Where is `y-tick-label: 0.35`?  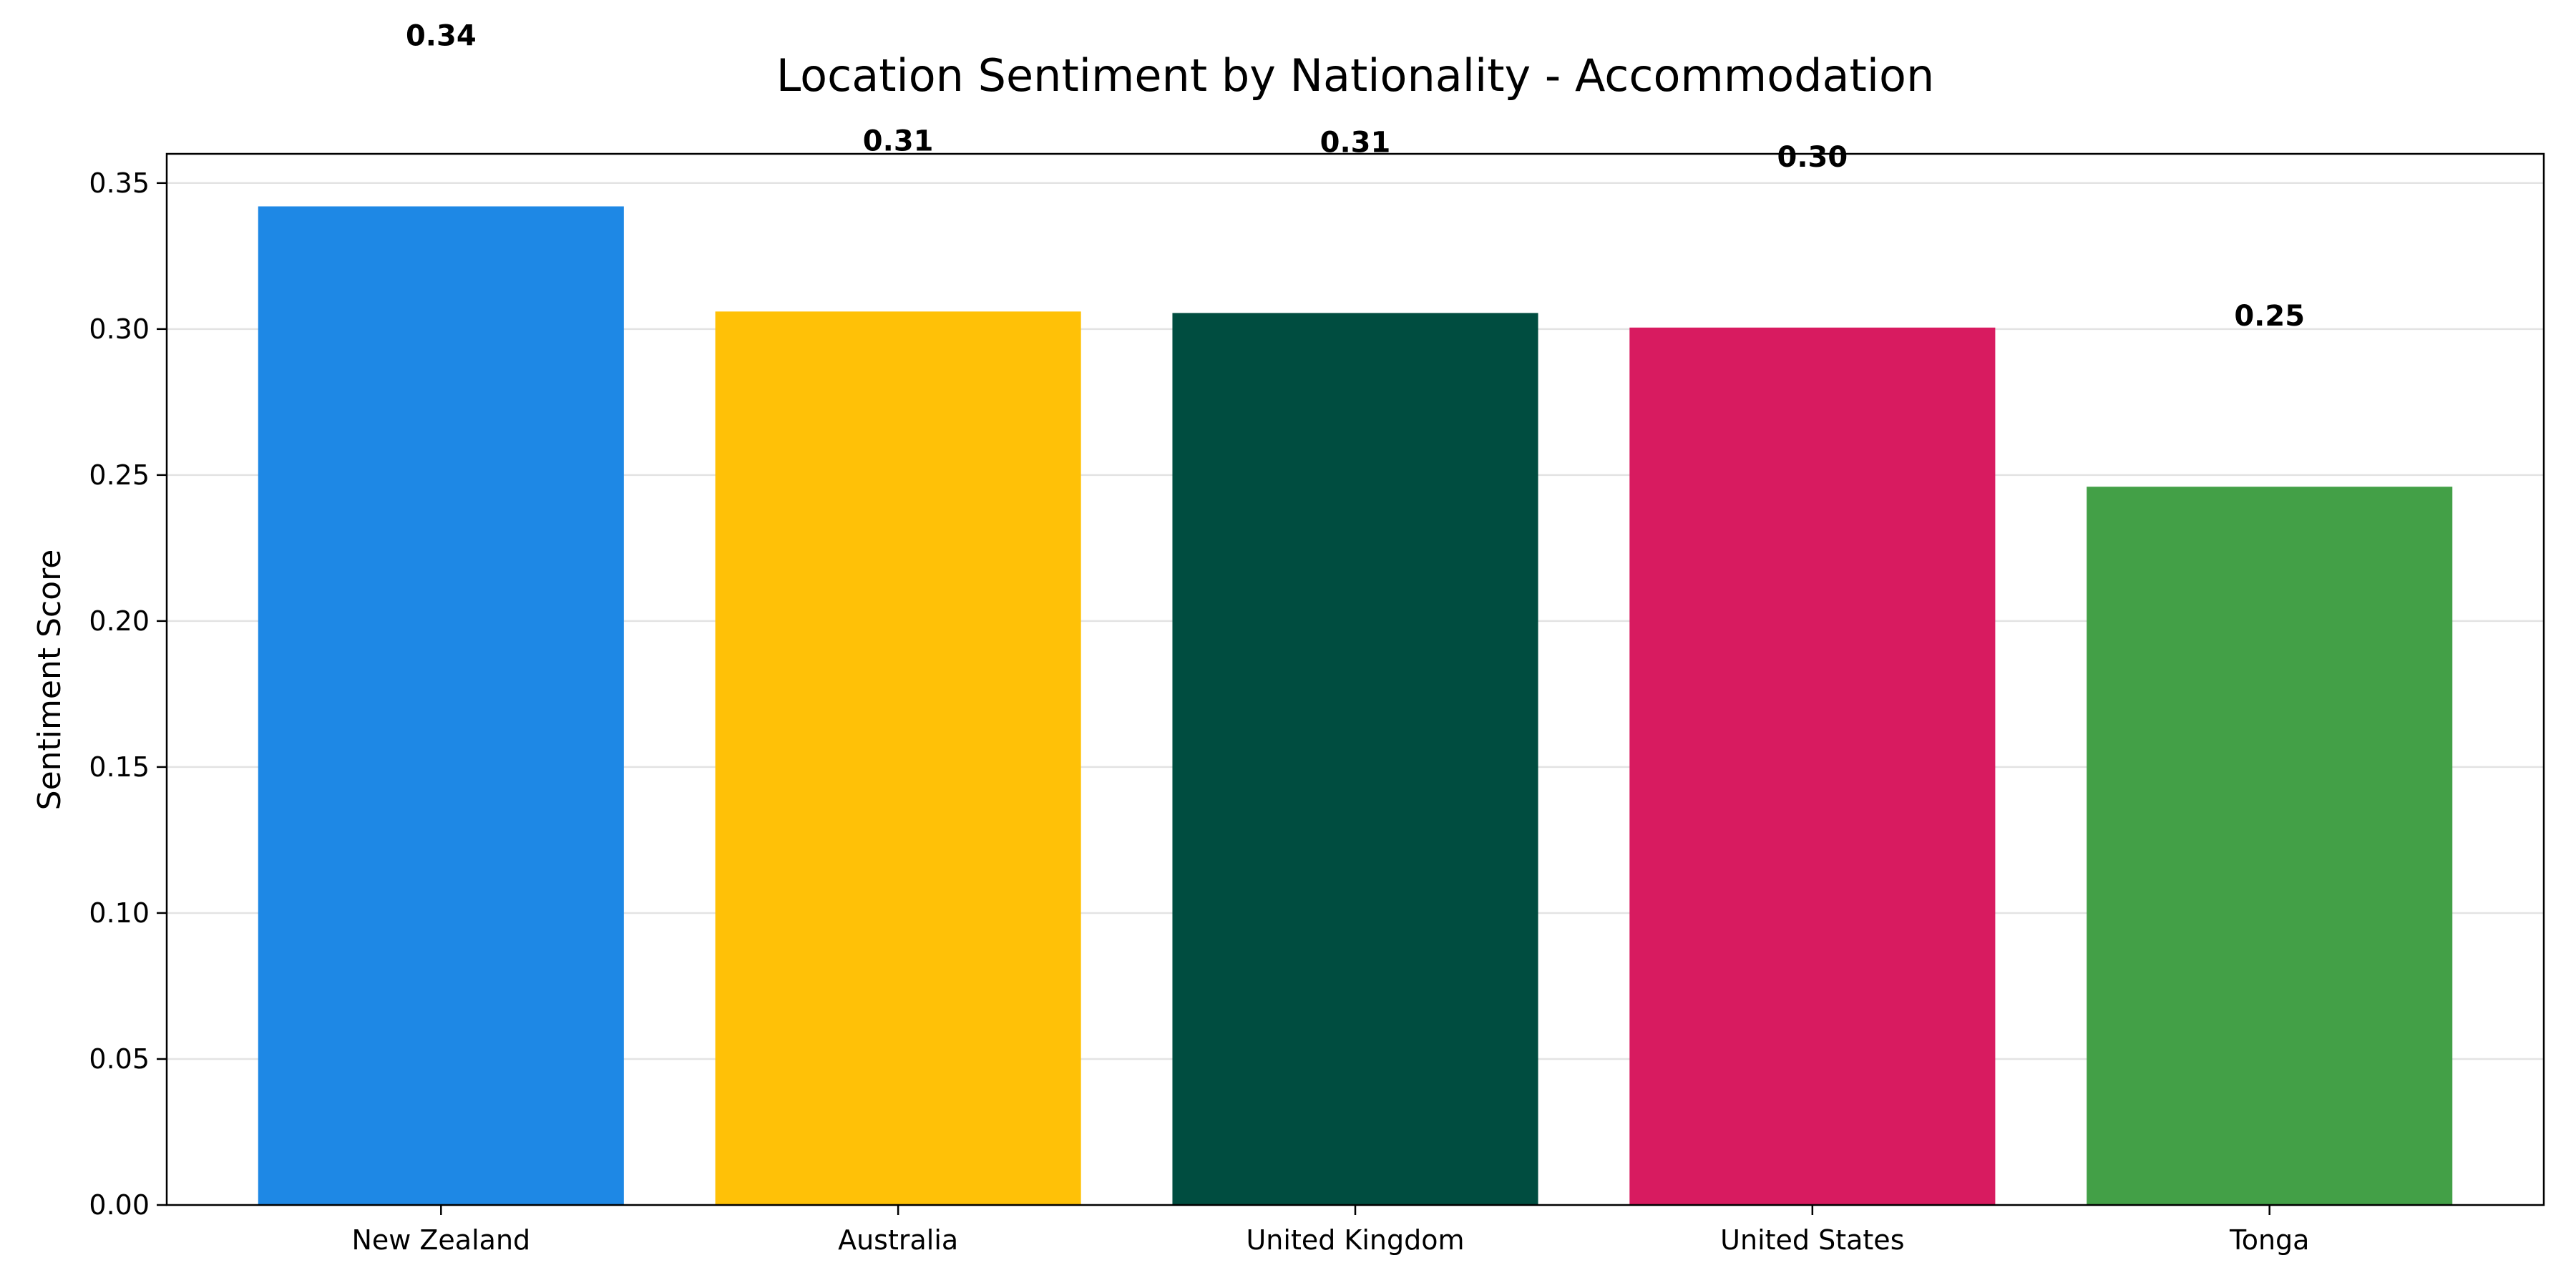
y-tick-label: 0.35 is located at coordinates (119, 183).